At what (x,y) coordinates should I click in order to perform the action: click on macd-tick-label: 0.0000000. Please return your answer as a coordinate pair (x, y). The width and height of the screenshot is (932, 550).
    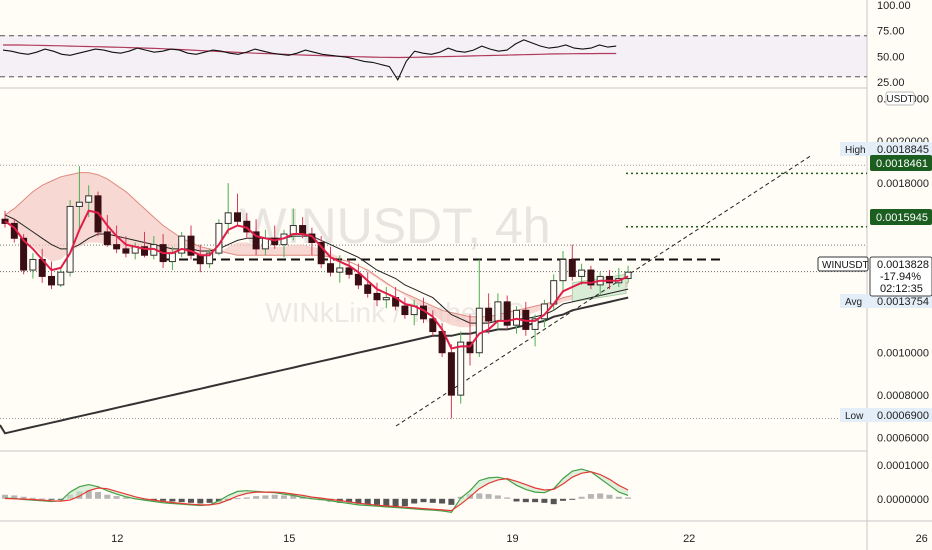
    Looking at the image, I should click on (903, 500).